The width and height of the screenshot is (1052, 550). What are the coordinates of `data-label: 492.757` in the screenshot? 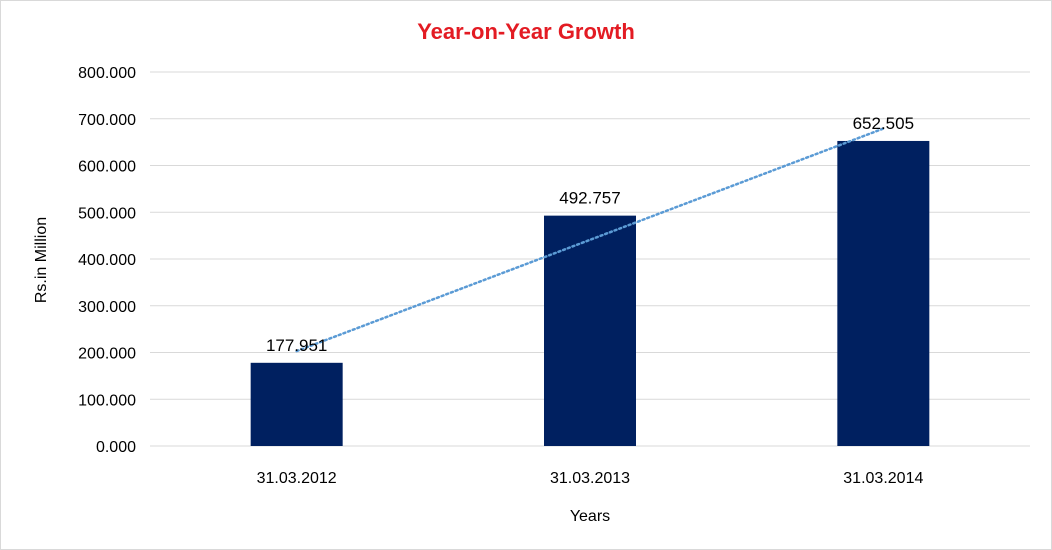 It's located at (589, 198).